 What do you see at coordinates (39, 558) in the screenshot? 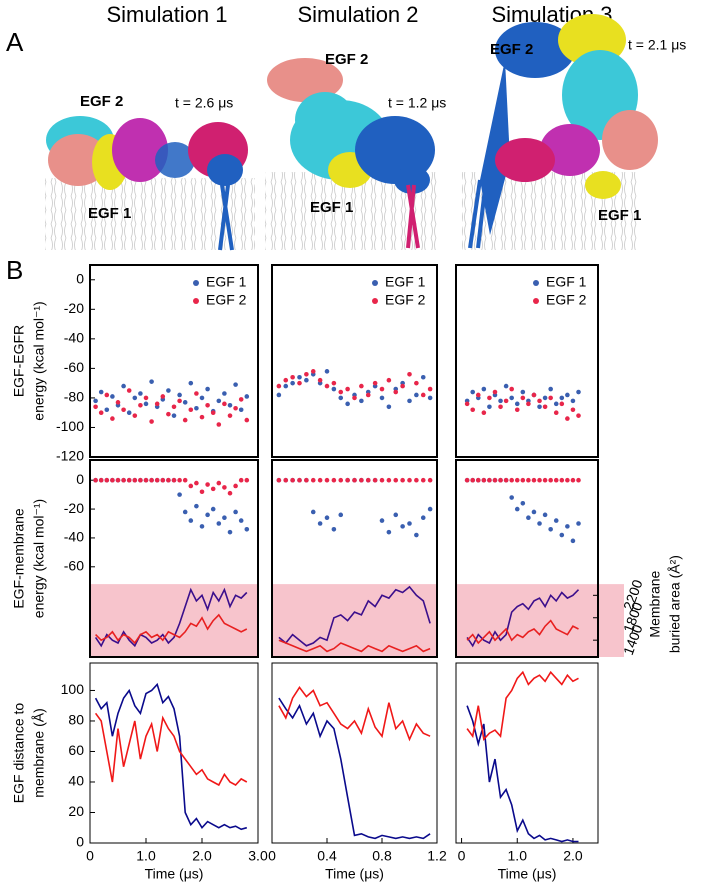
I see `y-axis-label: energy (kcal mol⁻¹)` at bounding box center [39, 558].